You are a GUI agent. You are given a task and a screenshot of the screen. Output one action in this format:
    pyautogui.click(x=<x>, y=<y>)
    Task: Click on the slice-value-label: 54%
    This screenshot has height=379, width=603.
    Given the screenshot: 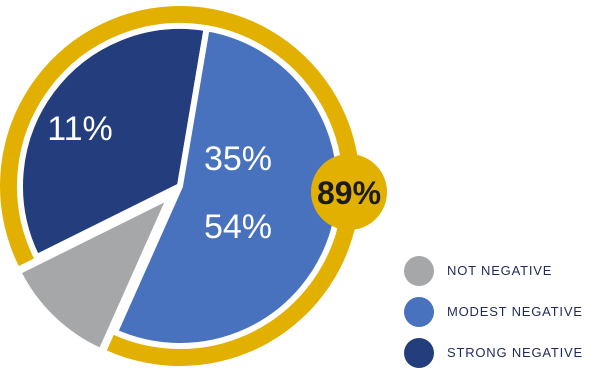 What is the action you would take?
    pyautogui.click(x=238, y=227)
    